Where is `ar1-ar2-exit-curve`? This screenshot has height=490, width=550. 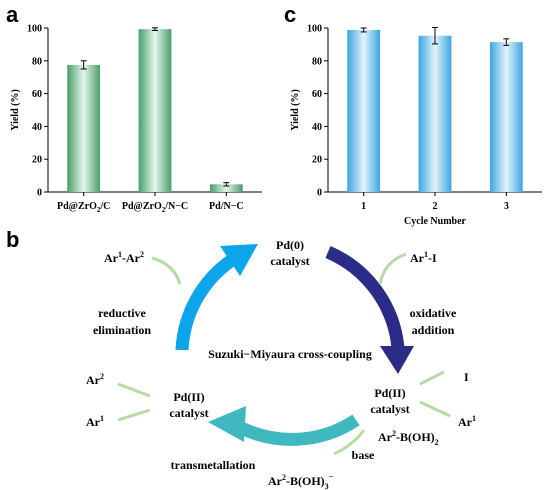
ar1-ar2-exit-curve is located at coordinates (166, 270).